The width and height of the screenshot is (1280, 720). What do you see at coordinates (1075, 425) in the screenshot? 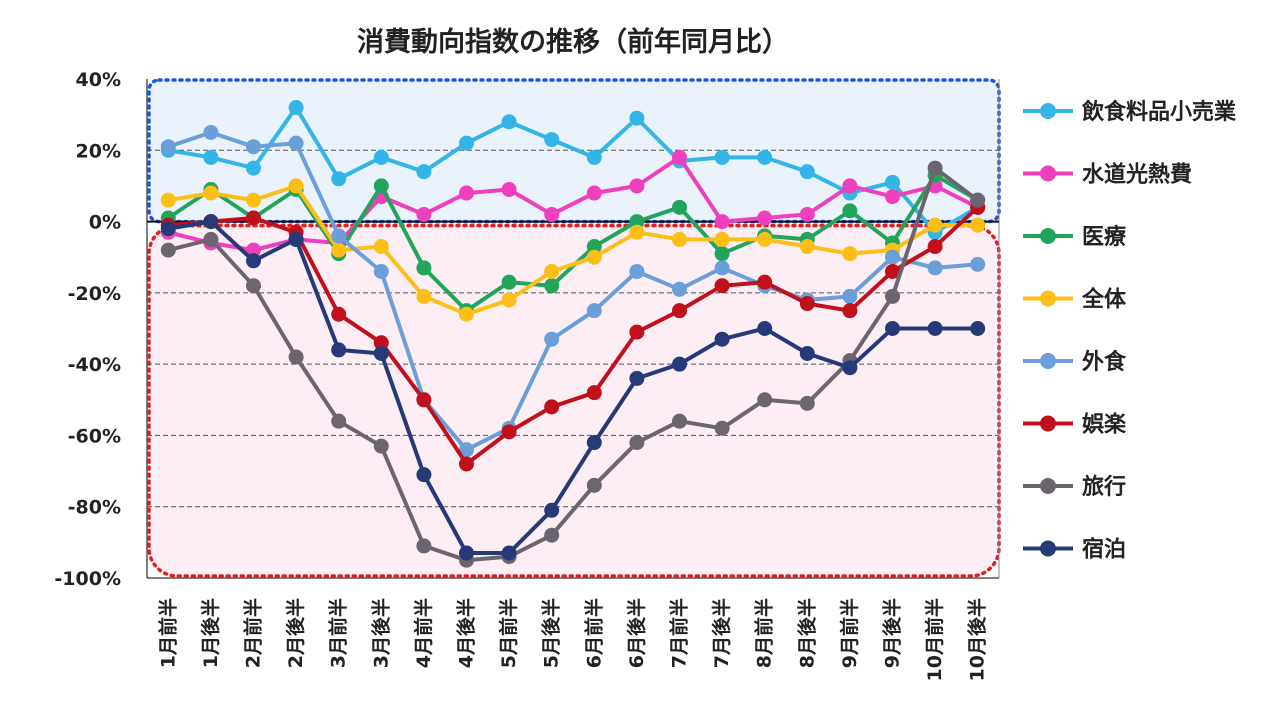
I see `legend-item: 娯楽` at bounding box center [1075, 425].